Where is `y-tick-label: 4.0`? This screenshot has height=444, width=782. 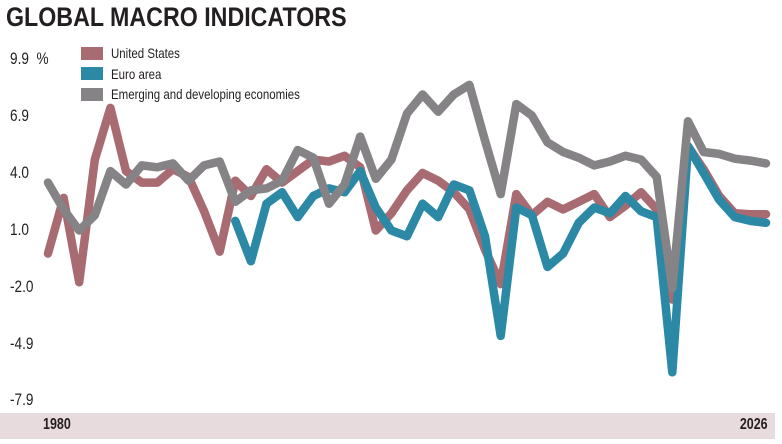
y-tick-label: 4.0 is located at coordinates (19, 172).